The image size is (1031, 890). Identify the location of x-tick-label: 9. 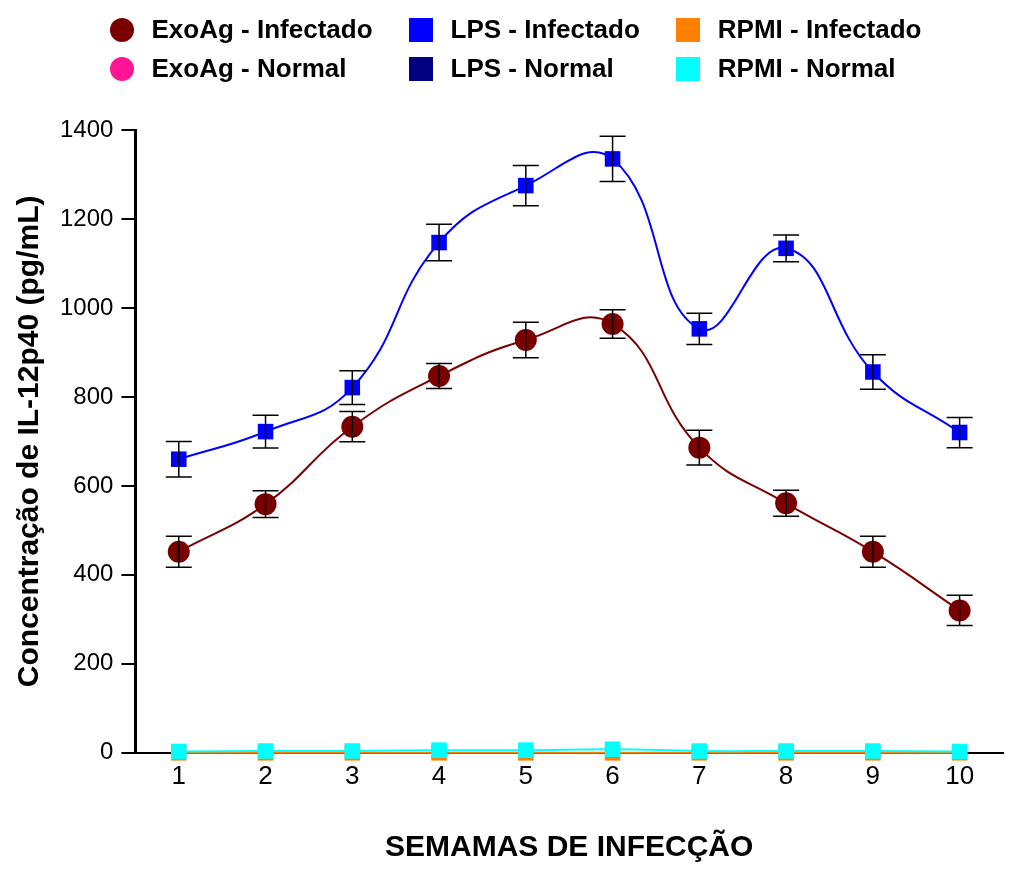
(873, 774).